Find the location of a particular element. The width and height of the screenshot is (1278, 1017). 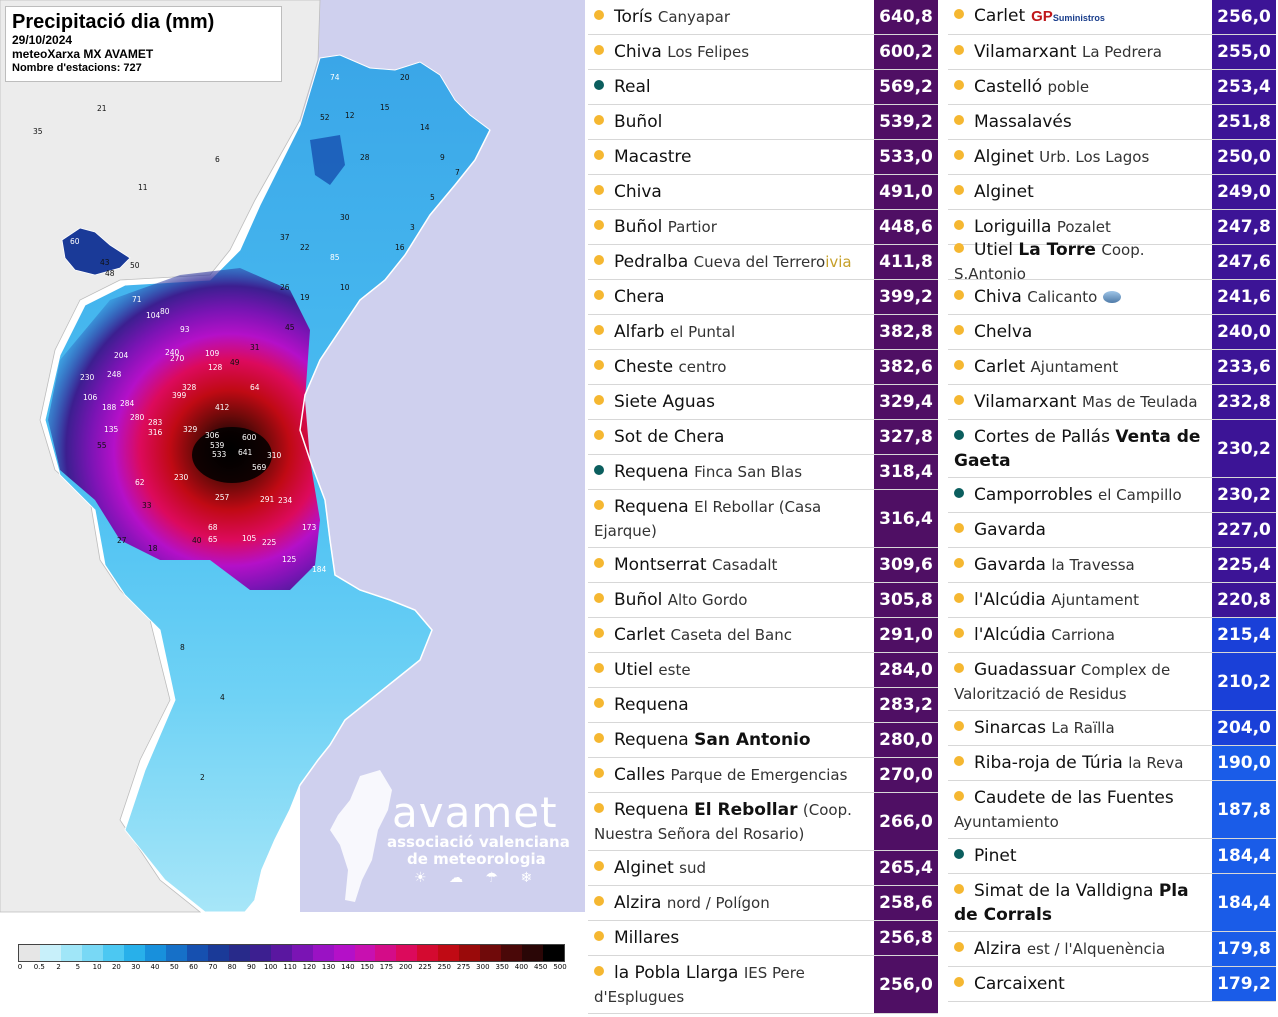

ranking-row: Massalavés 251,8 is located at coordinates (1112, 122).